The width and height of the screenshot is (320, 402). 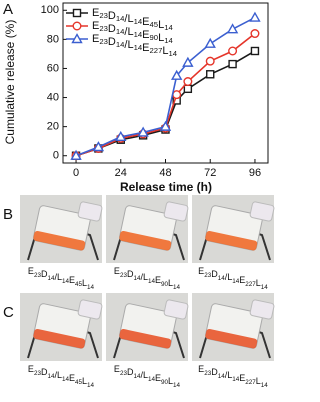 What do you see at coordinates (53, 39) in the screenshot?
I see `y-tick-label: 80` at bounding box center [53, 39].